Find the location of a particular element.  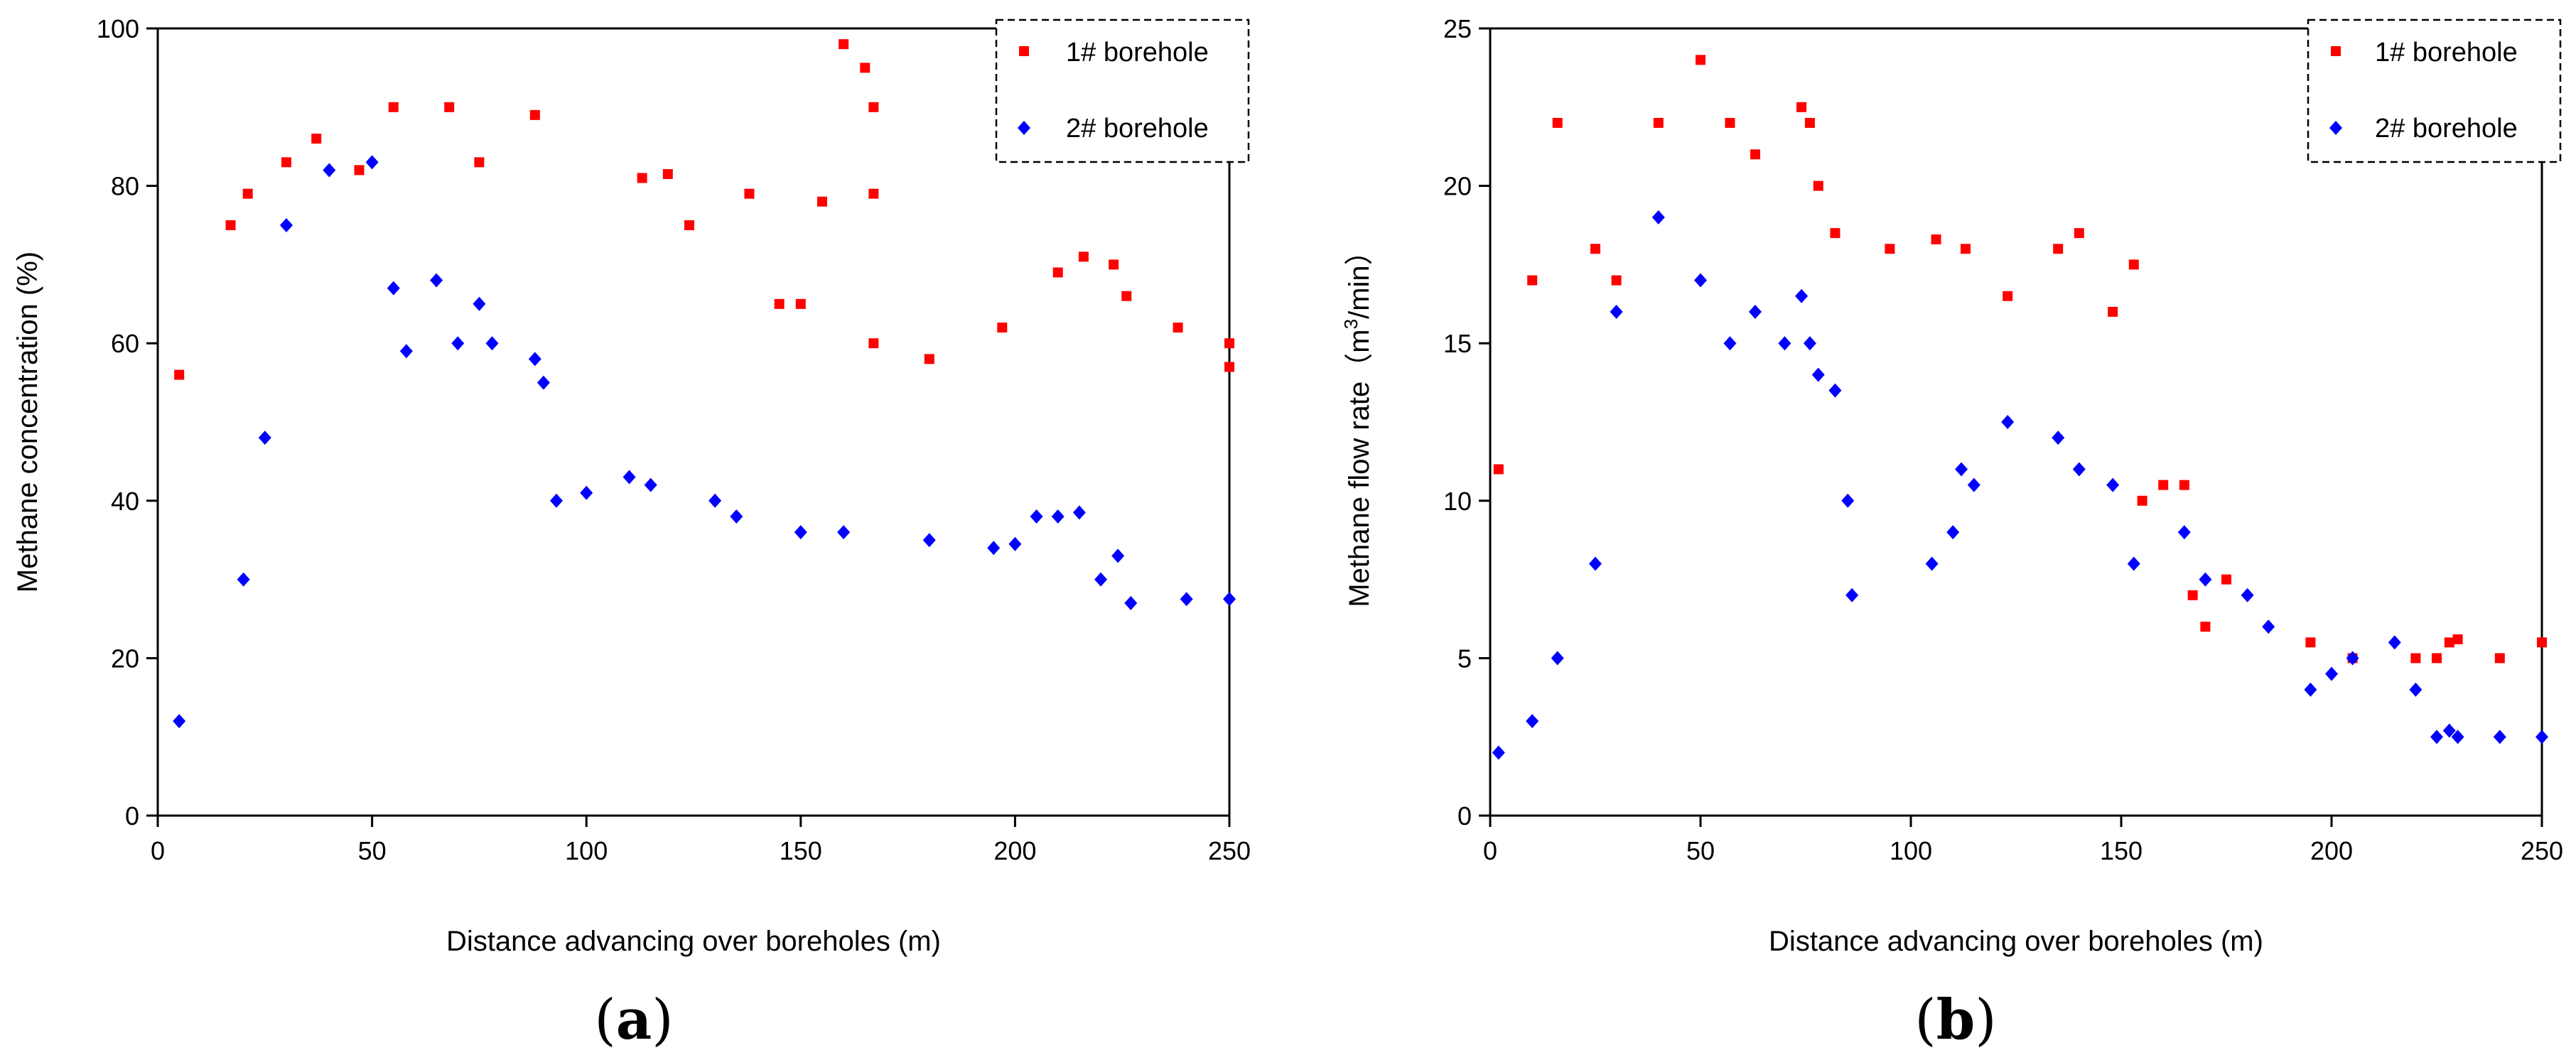

chart-a-panel-letter: a is located at coordinates (634, 1020).